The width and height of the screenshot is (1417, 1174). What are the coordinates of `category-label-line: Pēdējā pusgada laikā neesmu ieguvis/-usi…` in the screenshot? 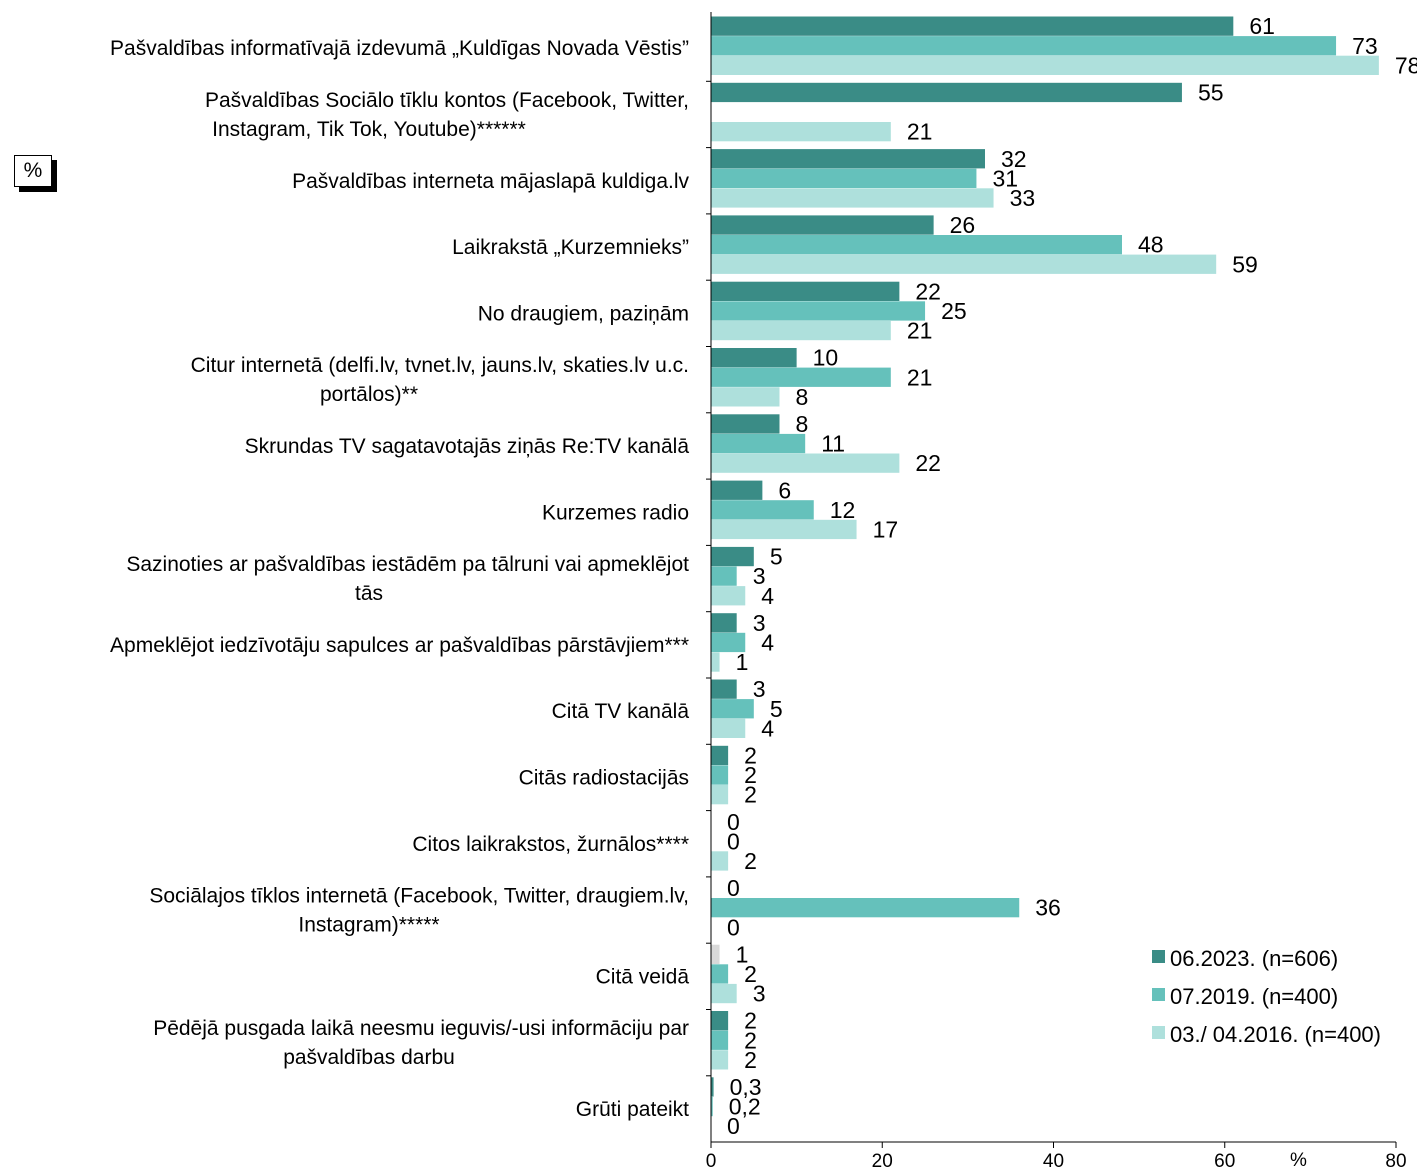 It's located at (421, 1028).